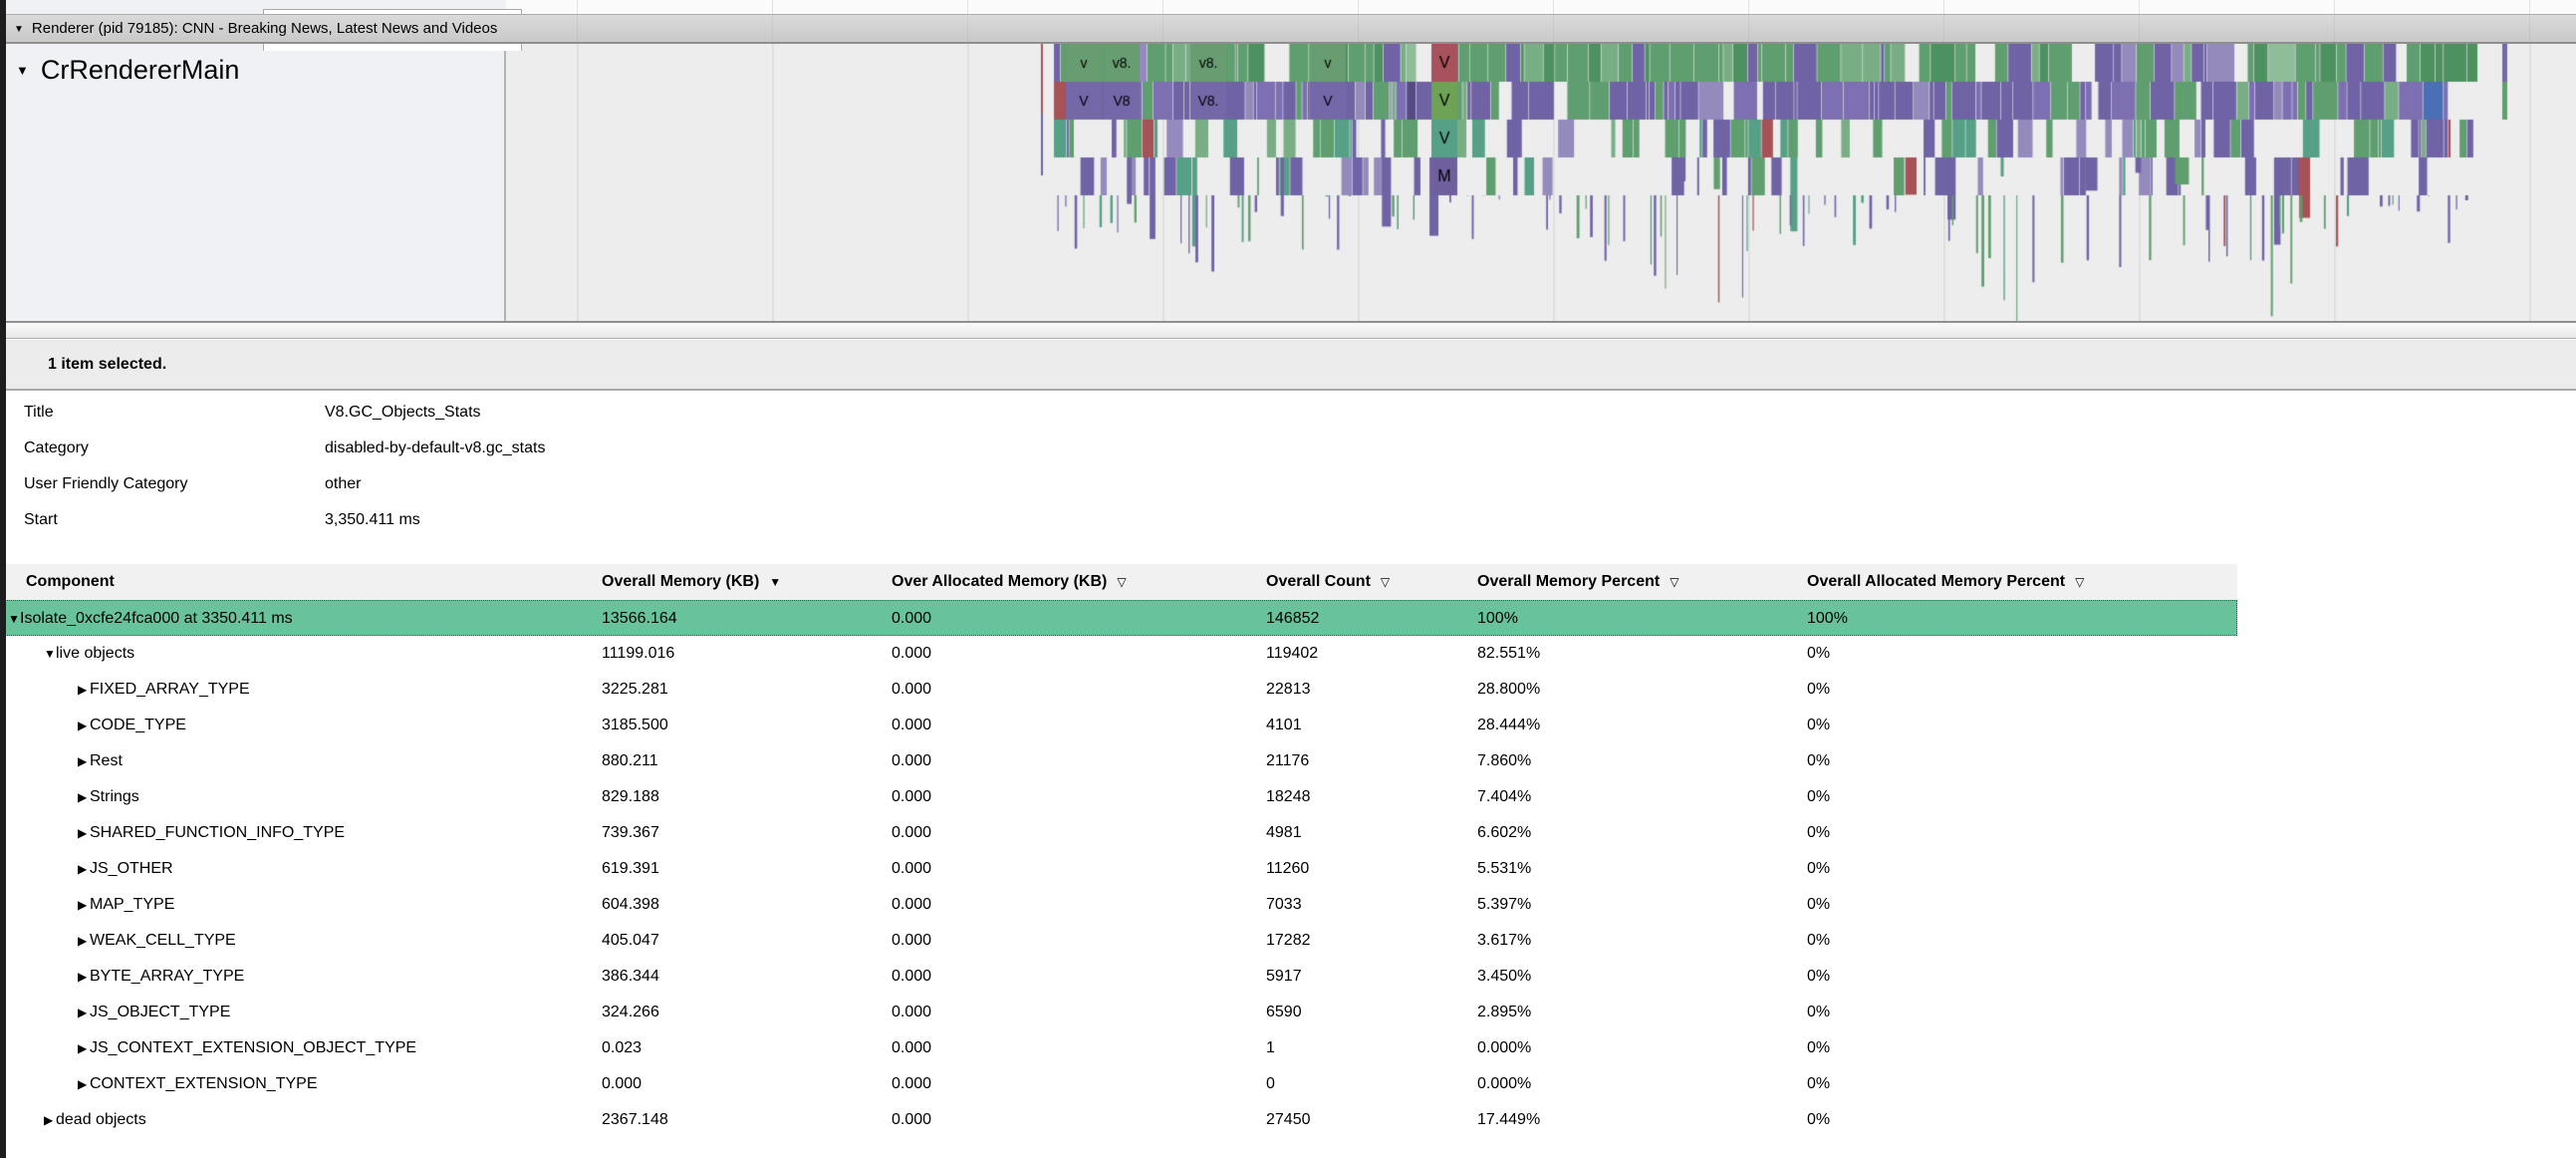 This screenshot has width=2576, height=1158. Describe the element at coordinates (1504, 904) in the screenshot. I see `memory-percent-cell: 5.397%` at that location.